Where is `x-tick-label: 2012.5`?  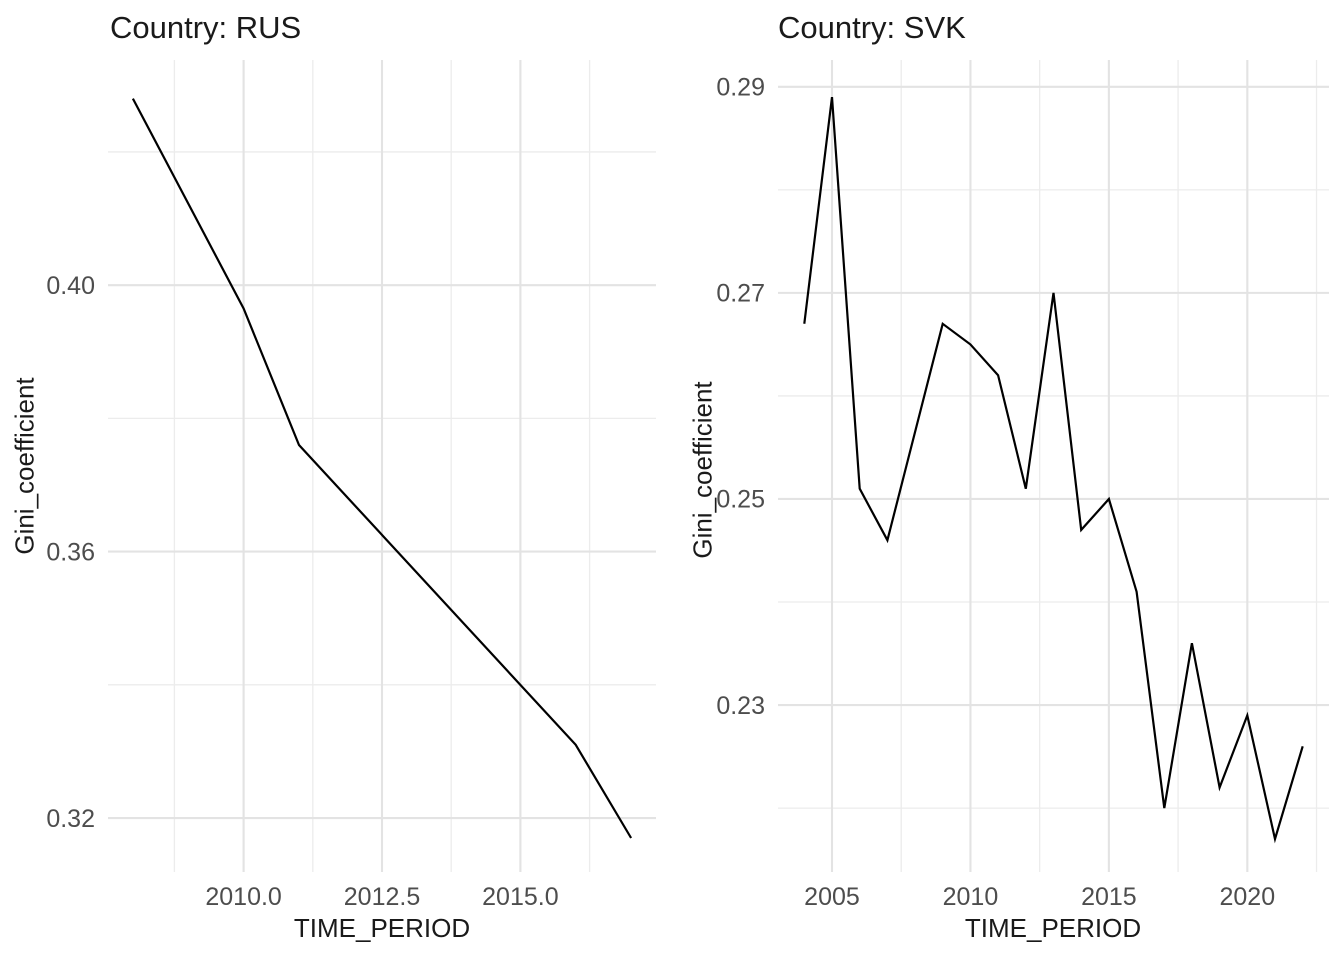
x-tick-label: 2012.5 is located at coordinates (382, 897).